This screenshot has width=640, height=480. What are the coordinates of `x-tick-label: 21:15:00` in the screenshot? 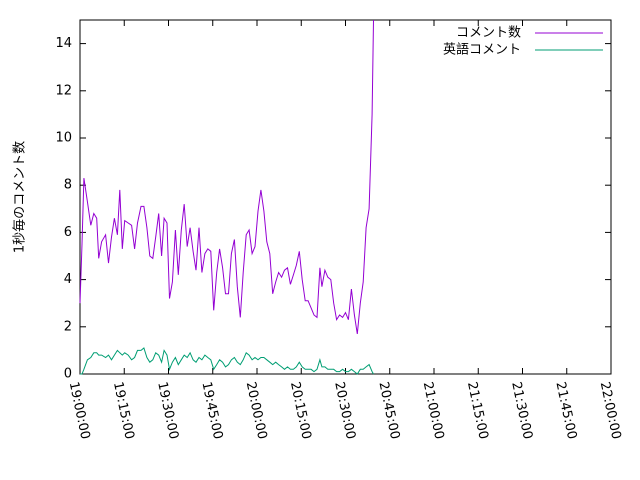 It's located at (477, 410).